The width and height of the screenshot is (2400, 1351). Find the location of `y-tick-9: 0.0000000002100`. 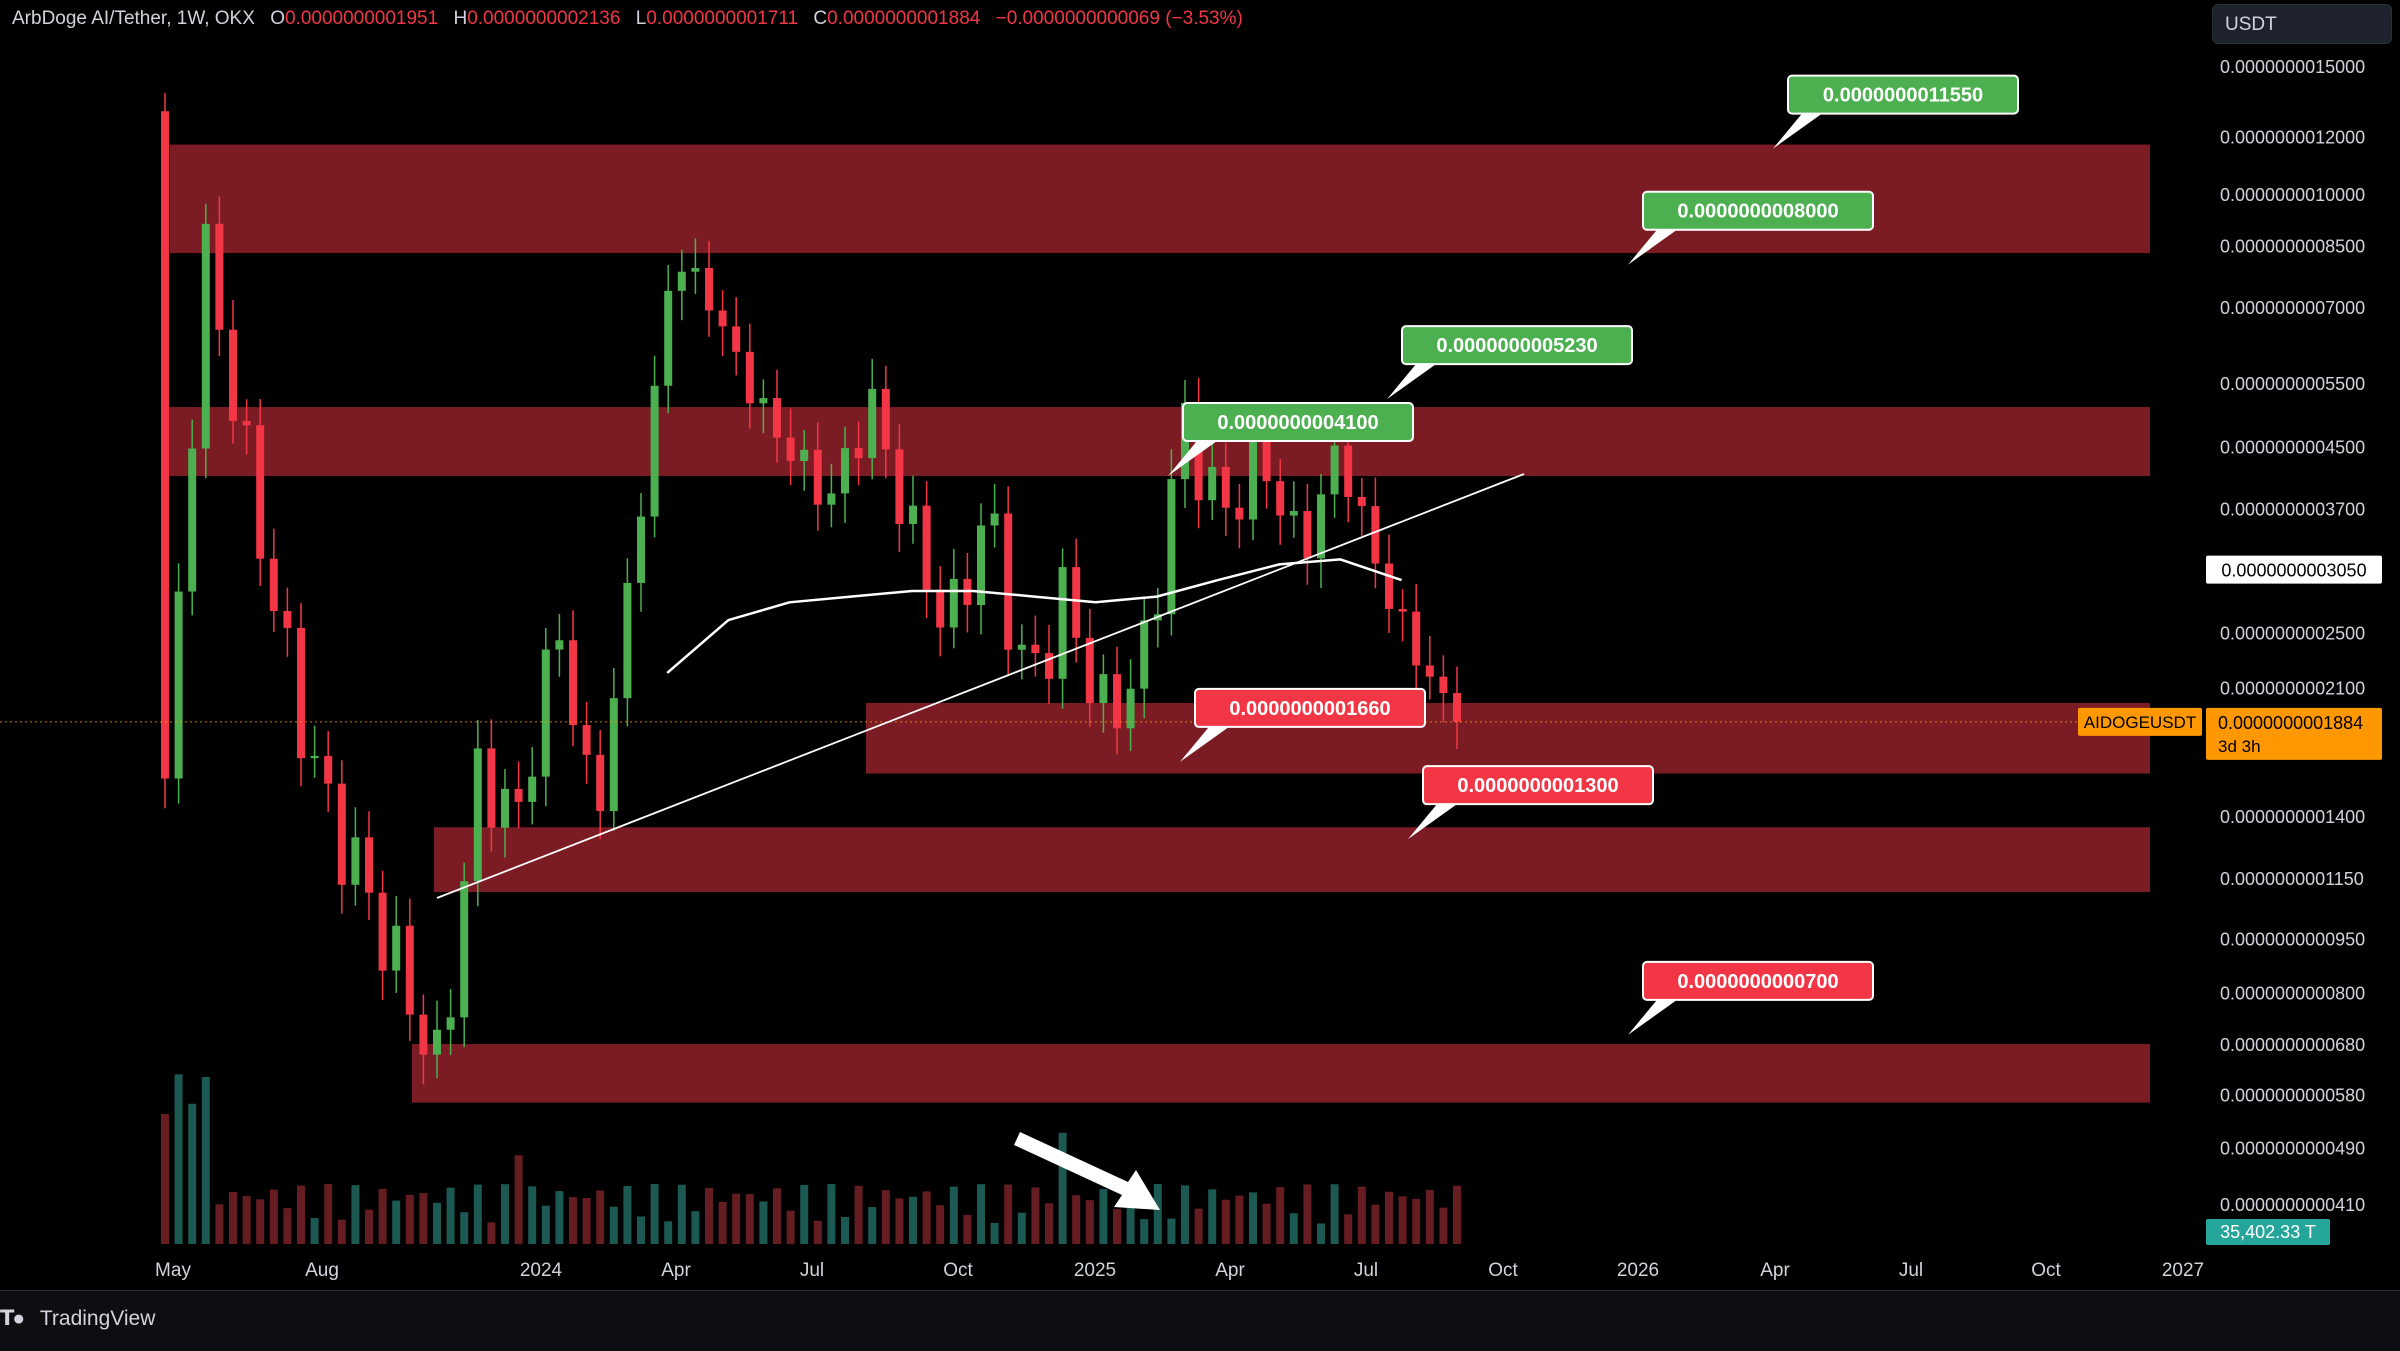

y-tick-9: 0.0000000002100 is located at coordinates (2292, 689).